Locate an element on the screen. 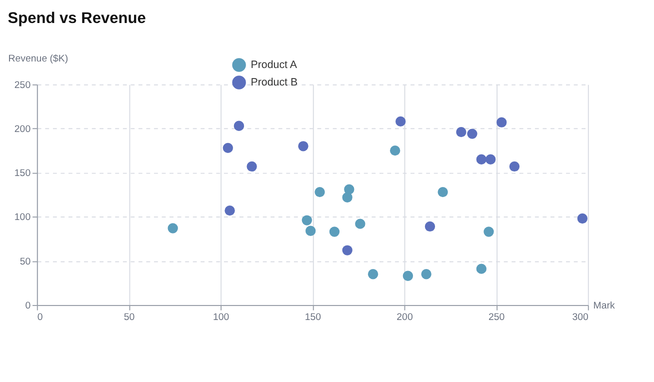  x-tick-label: 250 is located at coordinates (497, 318).